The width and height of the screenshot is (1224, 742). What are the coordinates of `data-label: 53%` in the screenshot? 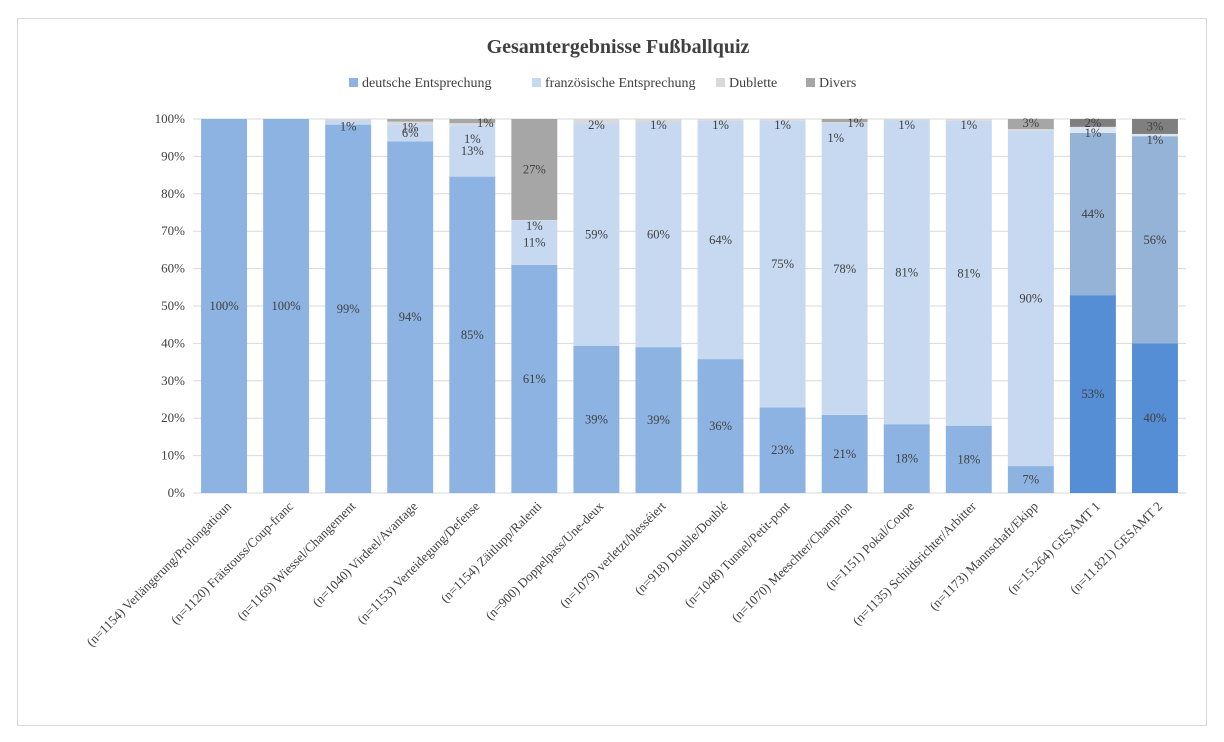 It's located at (1092, 394).